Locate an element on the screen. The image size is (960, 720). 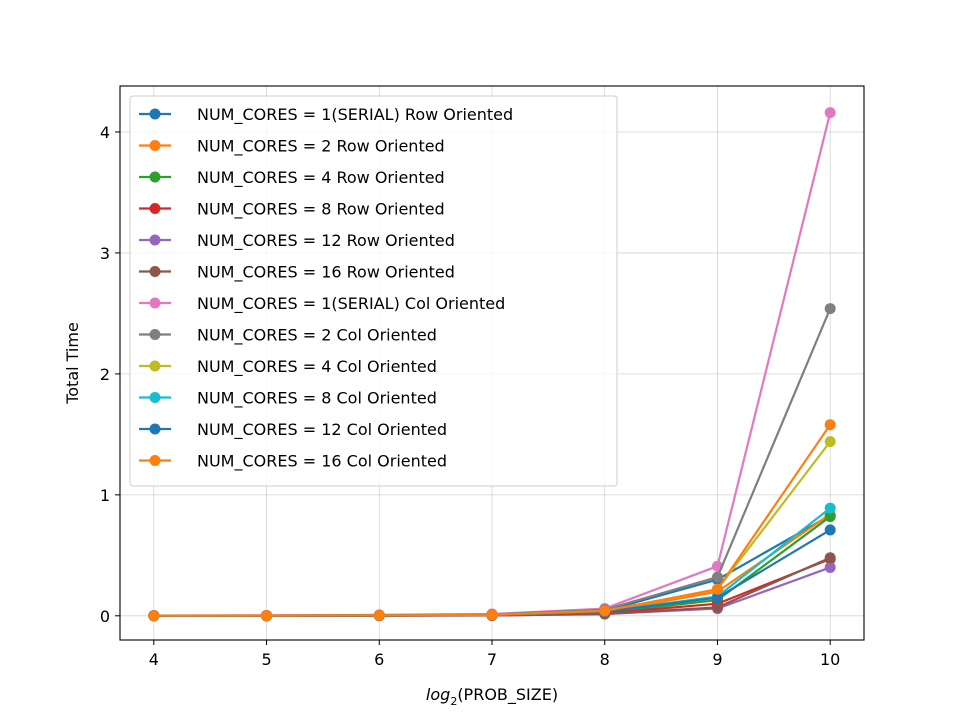
legend-item: NUM_CORES = 2 Row Oriented is located at coordinates (292, 147).